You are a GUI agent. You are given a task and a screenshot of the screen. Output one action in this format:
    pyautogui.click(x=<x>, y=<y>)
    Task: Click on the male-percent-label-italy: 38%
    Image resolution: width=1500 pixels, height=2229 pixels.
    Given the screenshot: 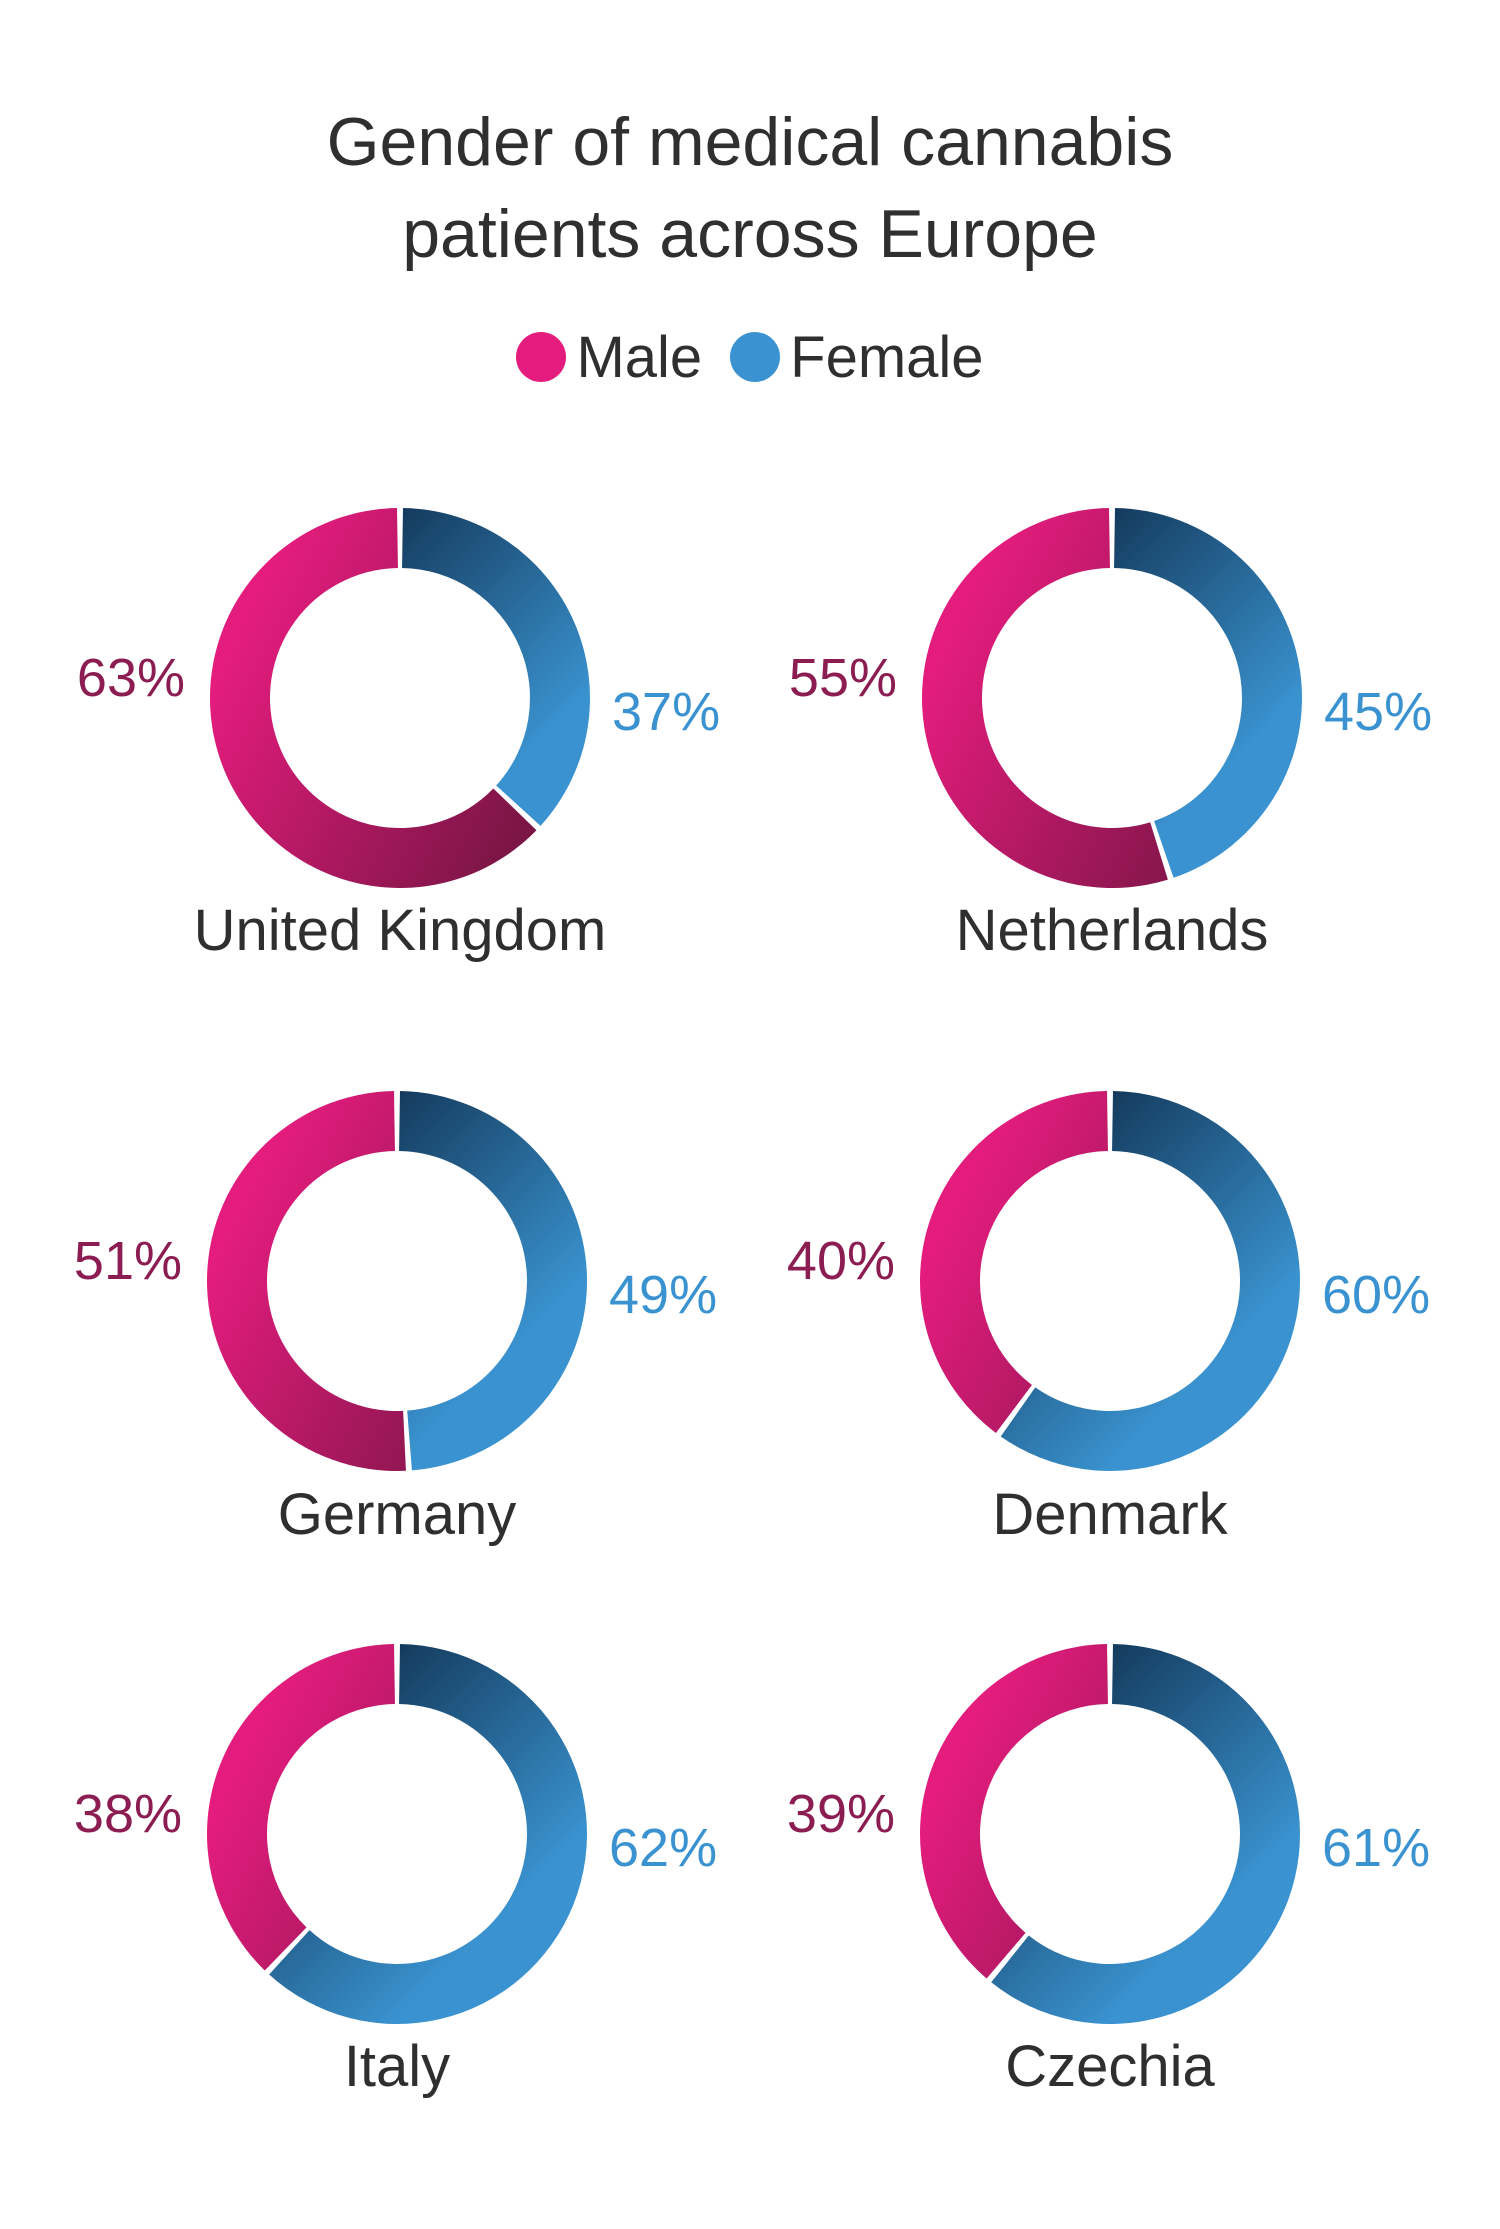 What is the action you would take?
    pyautogui.click(x=128, y=1814)
    